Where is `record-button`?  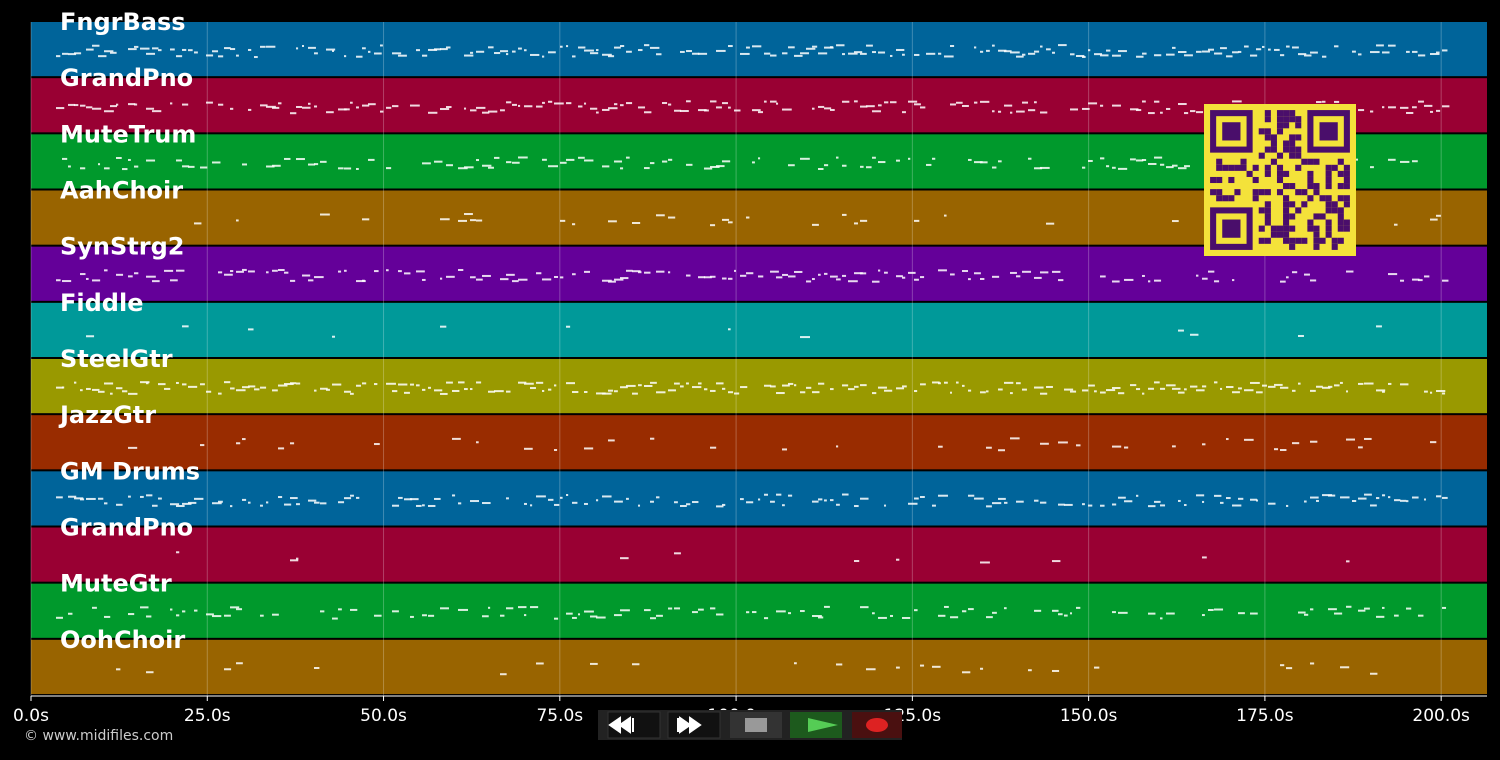 record-button is located at coordinates (877, 725).